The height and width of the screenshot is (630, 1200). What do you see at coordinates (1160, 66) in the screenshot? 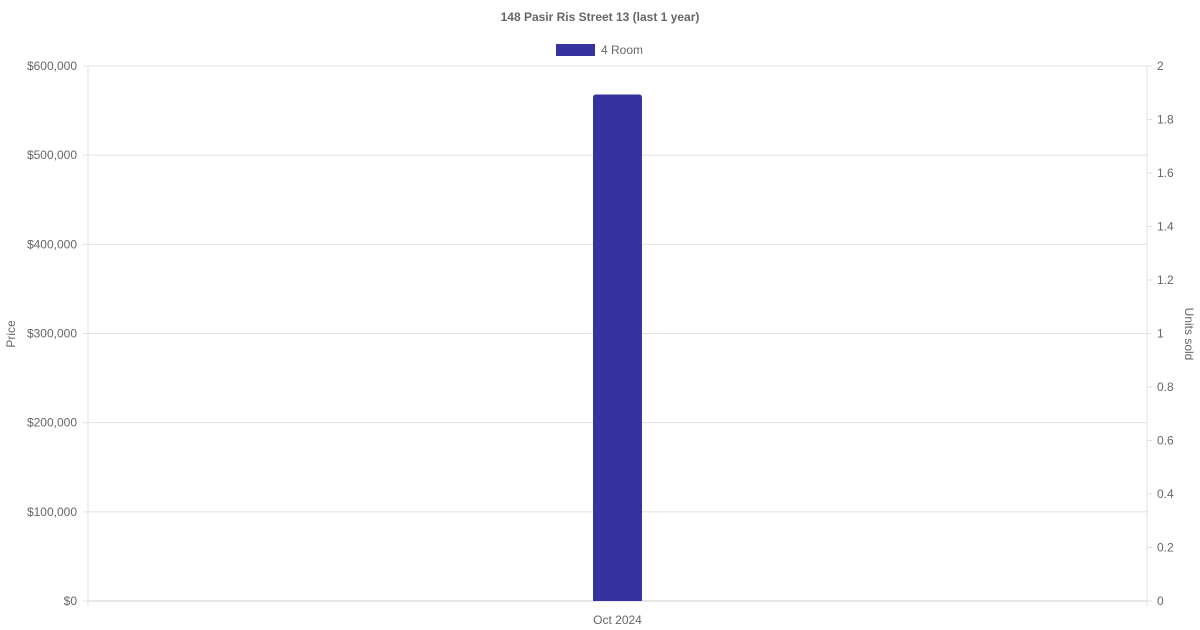
I see `y2-tick-label: 2` at bounding box center [1160, 66].